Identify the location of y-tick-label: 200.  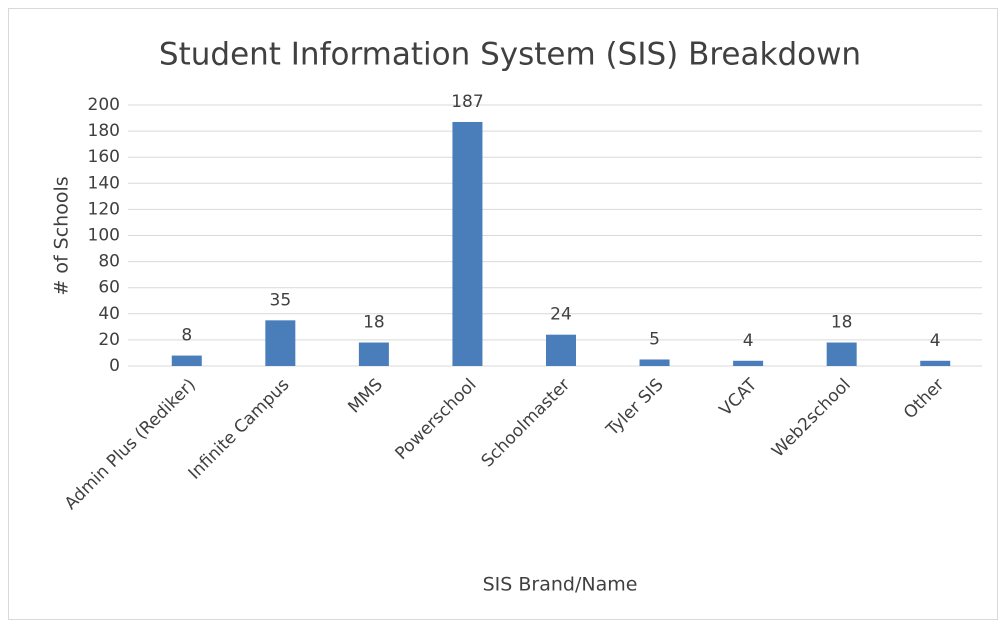
(104, 105).